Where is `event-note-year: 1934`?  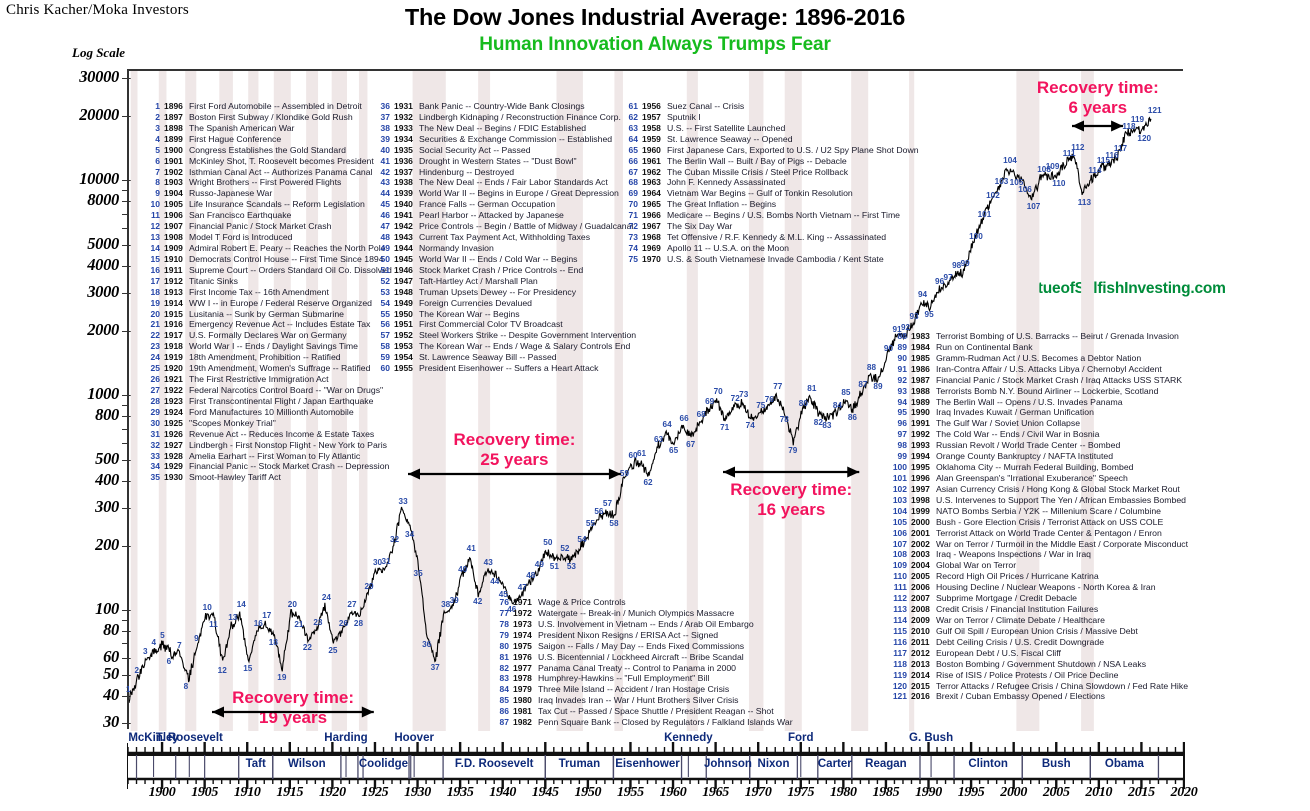 event-note-year: 1934 is located at coordinates (403, 138).